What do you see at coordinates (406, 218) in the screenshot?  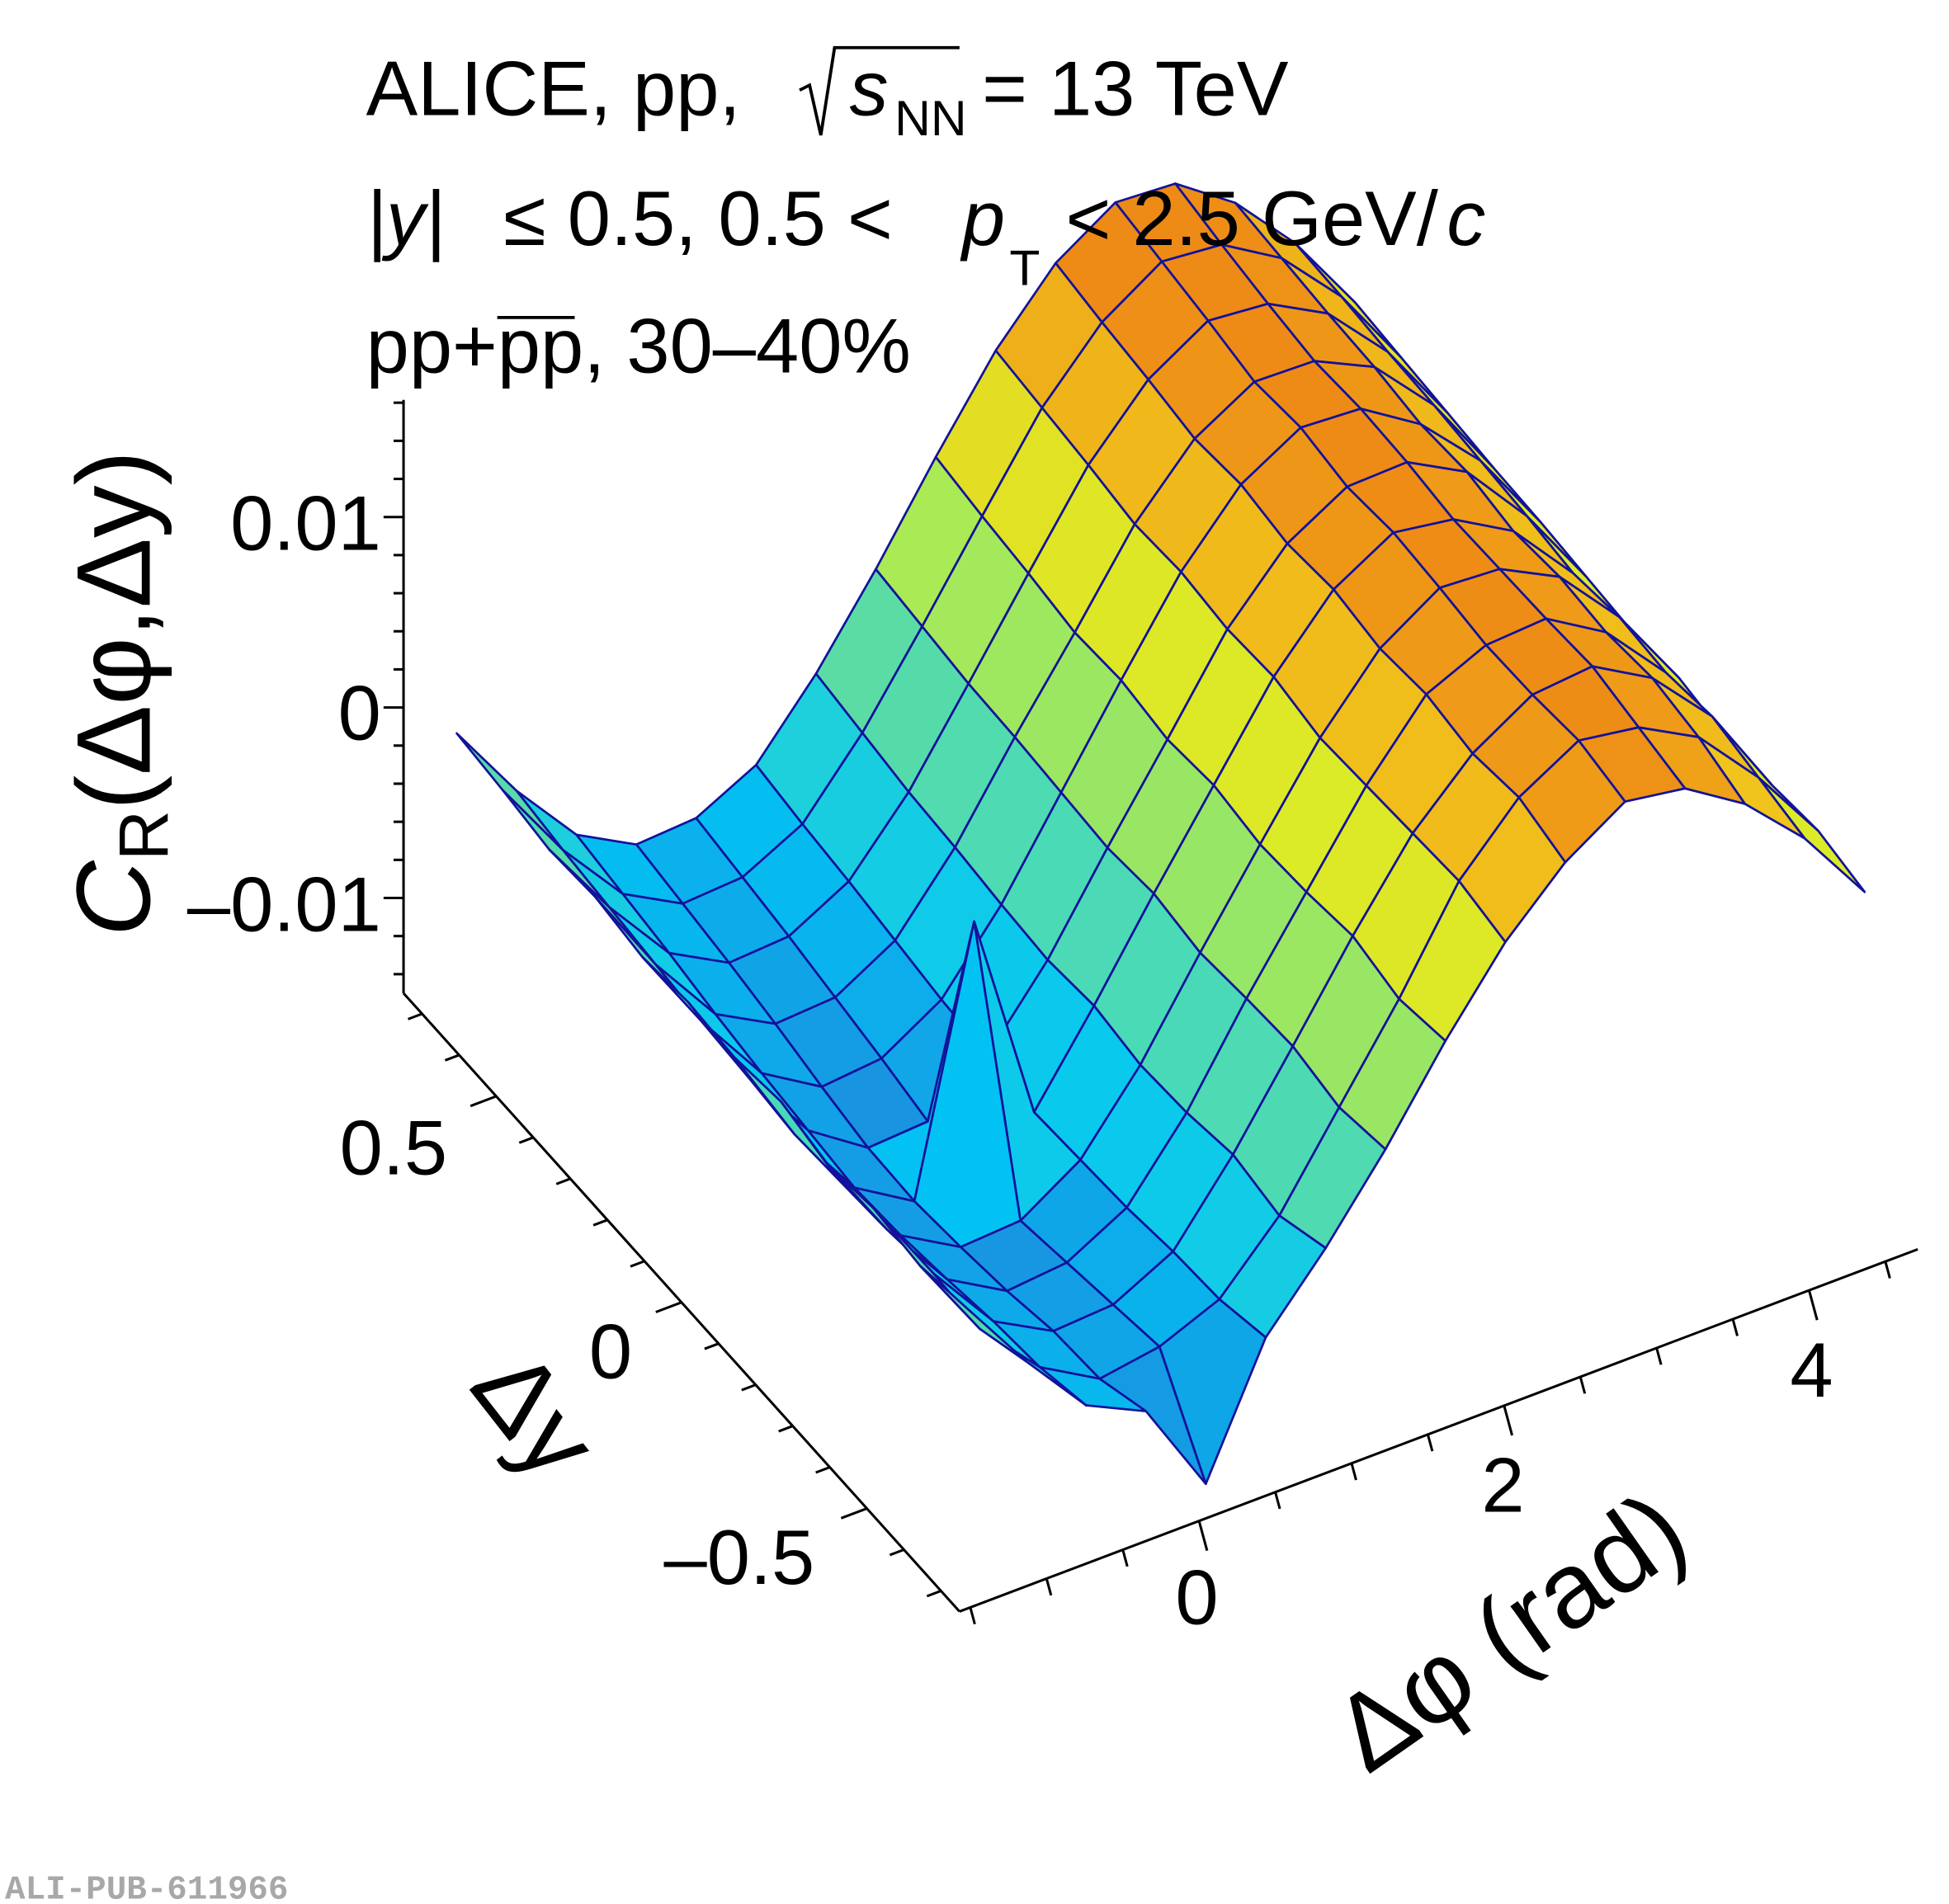 I see `header-rapidity: |y|` at bounding box center [406, 218].